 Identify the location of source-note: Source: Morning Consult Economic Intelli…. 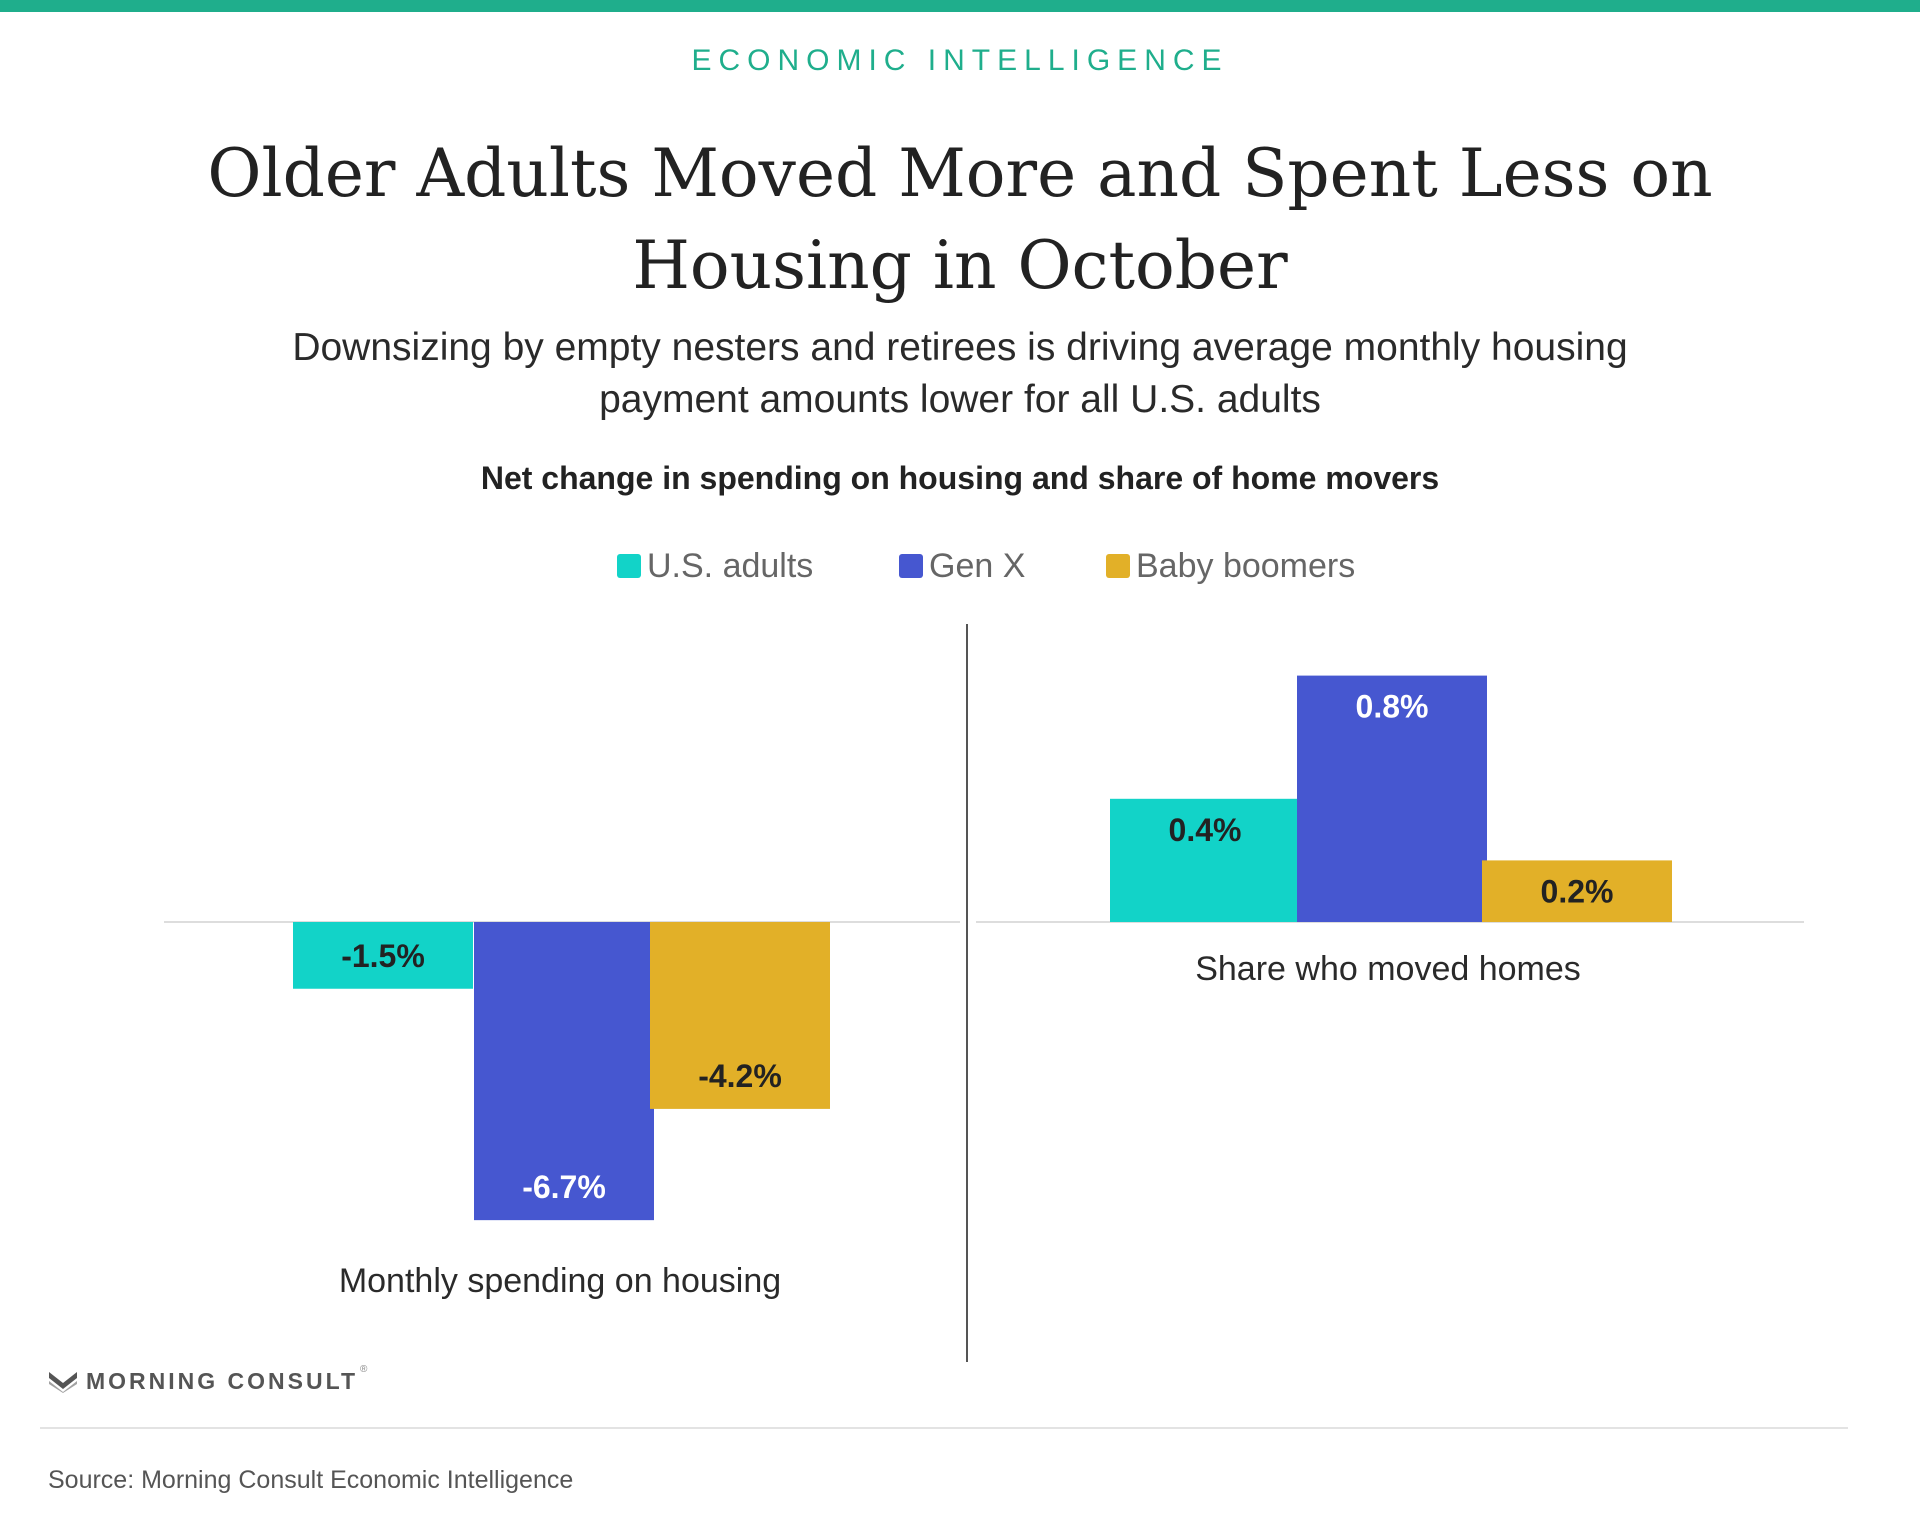
(311, 1480).